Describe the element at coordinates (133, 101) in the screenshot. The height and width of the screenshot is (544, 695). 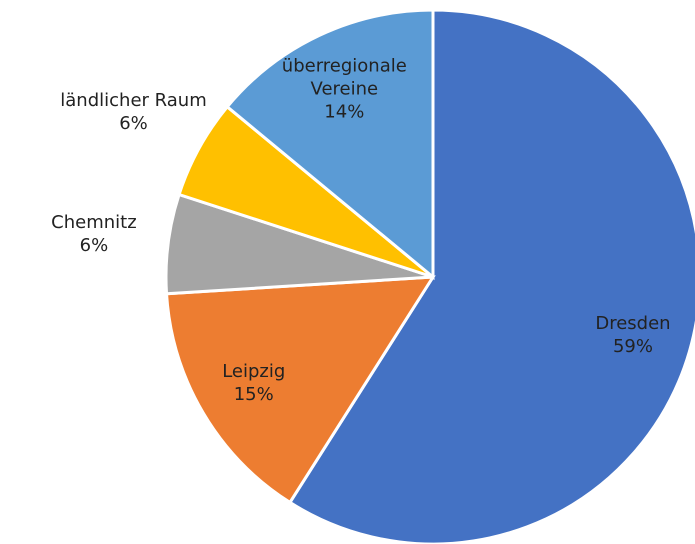
I see `category-label: ländlicher Raum` at that location.